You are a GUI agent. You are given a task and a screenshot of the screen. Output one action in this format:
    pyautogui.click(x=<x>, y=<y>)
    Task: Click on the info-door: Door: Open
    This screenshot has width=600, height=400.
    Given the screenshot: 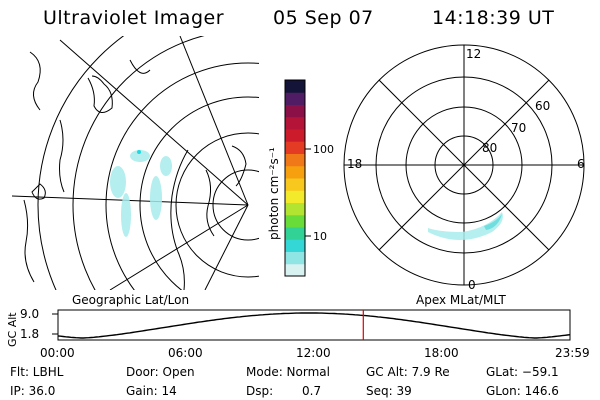 What is the action you would take?
    pyautogui.click(x=160, y=372)
    